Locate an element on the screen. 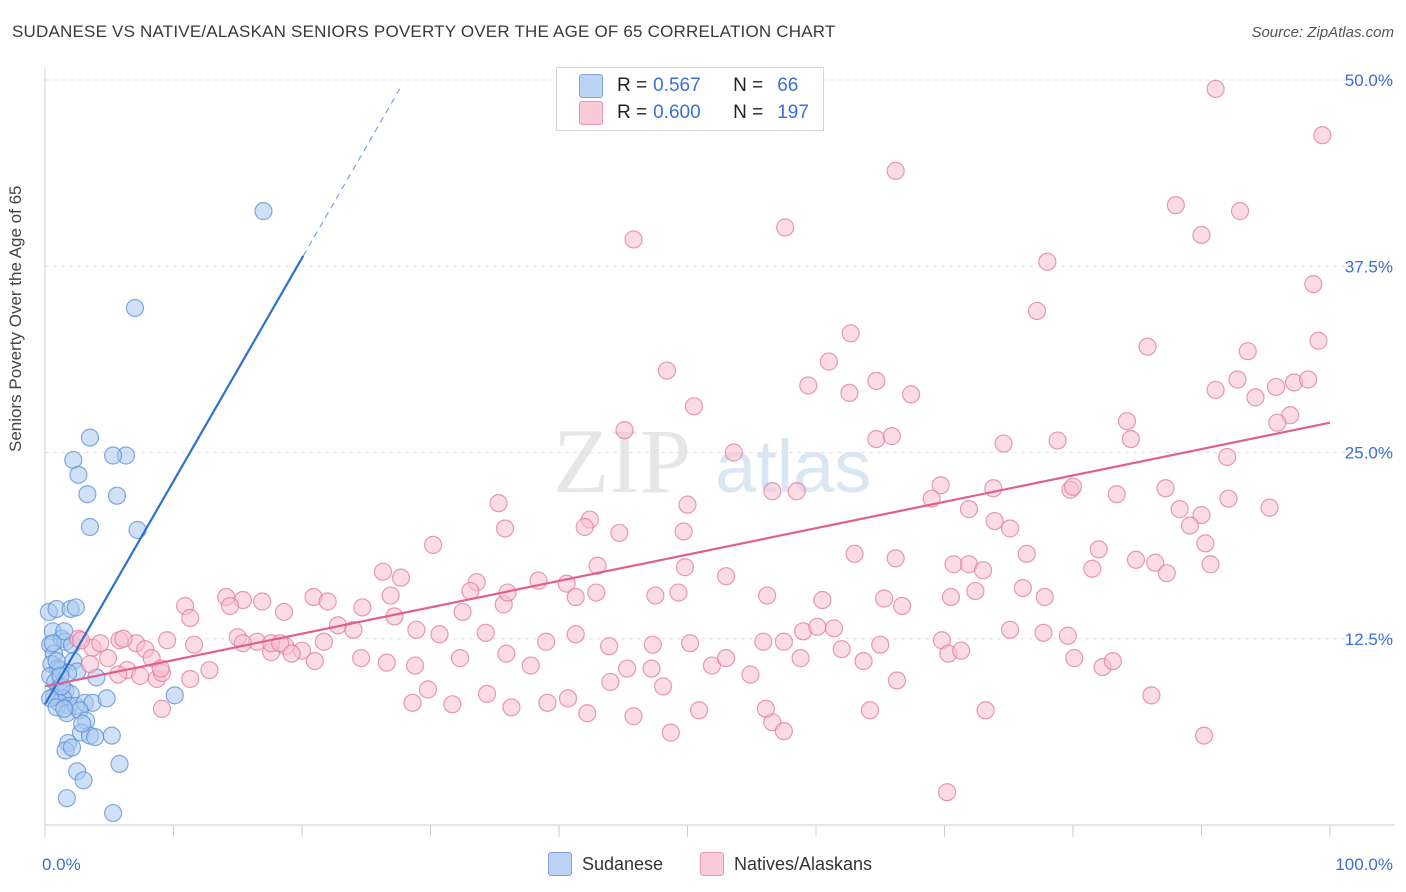 The height and width of the screenshot is (892, 1406). x-tick-label: 0.0% is located at coordinates (61, 864).